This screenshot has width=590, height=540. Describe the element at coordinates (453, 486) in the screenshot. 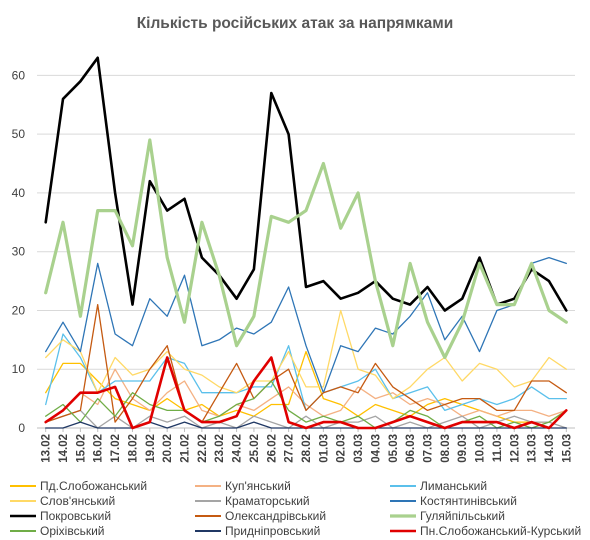

I see `legend-label: Лиманський` at that location.